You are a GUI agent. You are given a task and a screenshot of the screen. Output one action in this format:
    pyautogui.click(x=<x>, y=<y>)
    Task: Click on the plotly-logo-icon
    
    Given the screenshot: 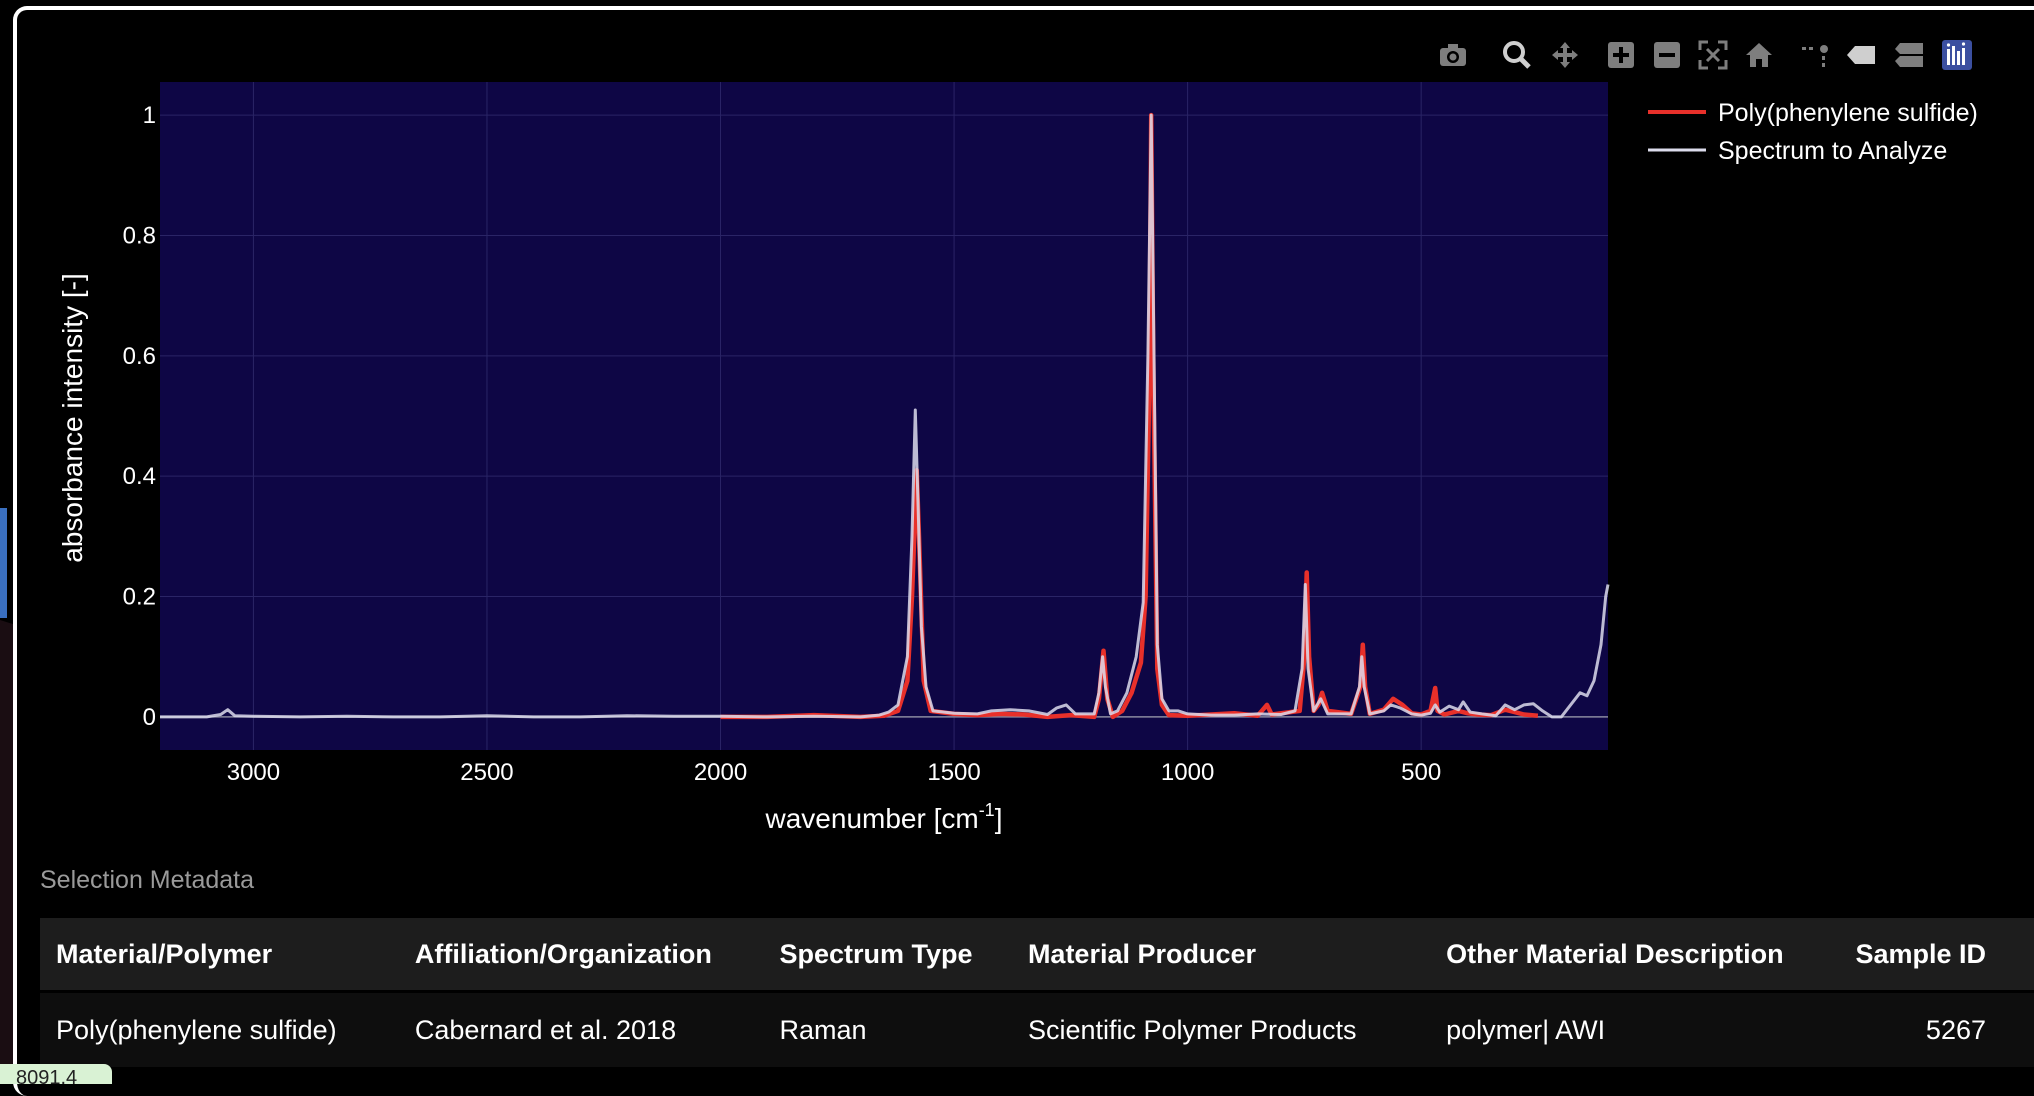 What is the action you would take?
    pyautogui.click(x=1957, y=55)
    